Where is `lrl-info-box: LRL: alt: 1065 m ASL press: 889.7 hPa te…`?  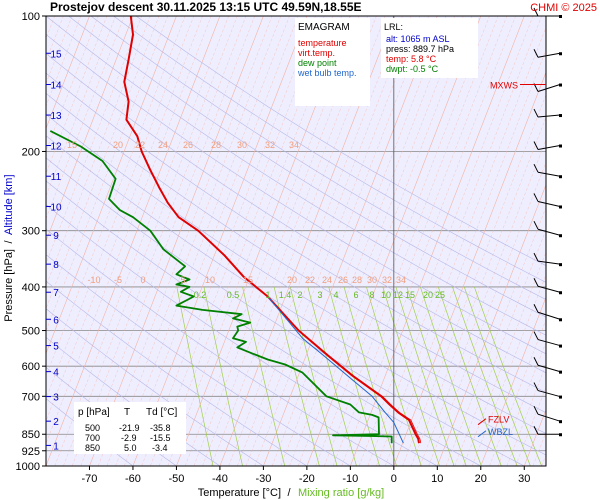 lrl-info-box: LRL: alt: 1065 m ASL press: 889.7 hPa te… is located at coordinates (429, 48).